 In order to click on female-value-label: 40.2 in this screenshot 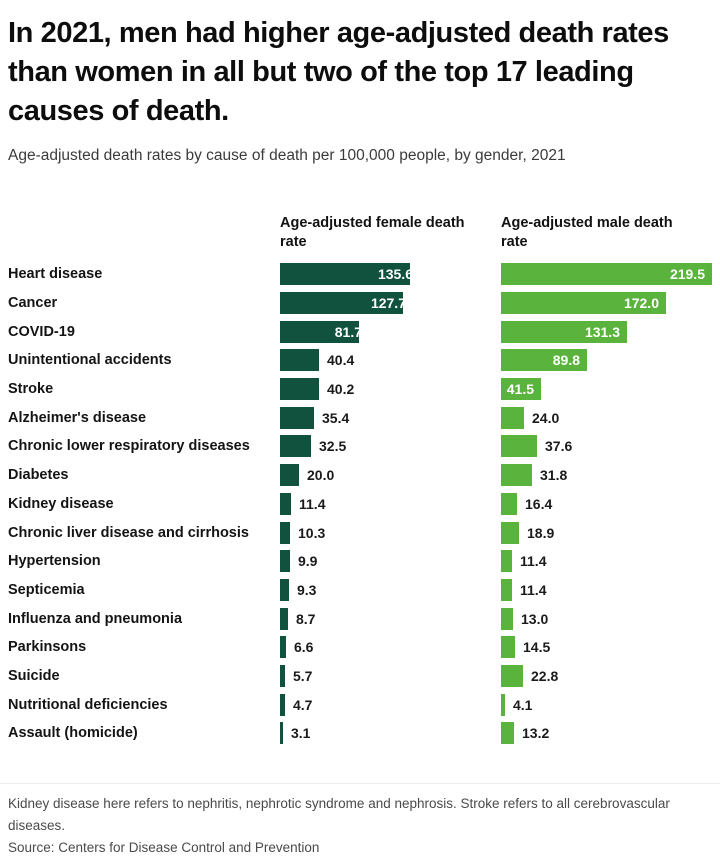, I will do `click(341, 389)`.